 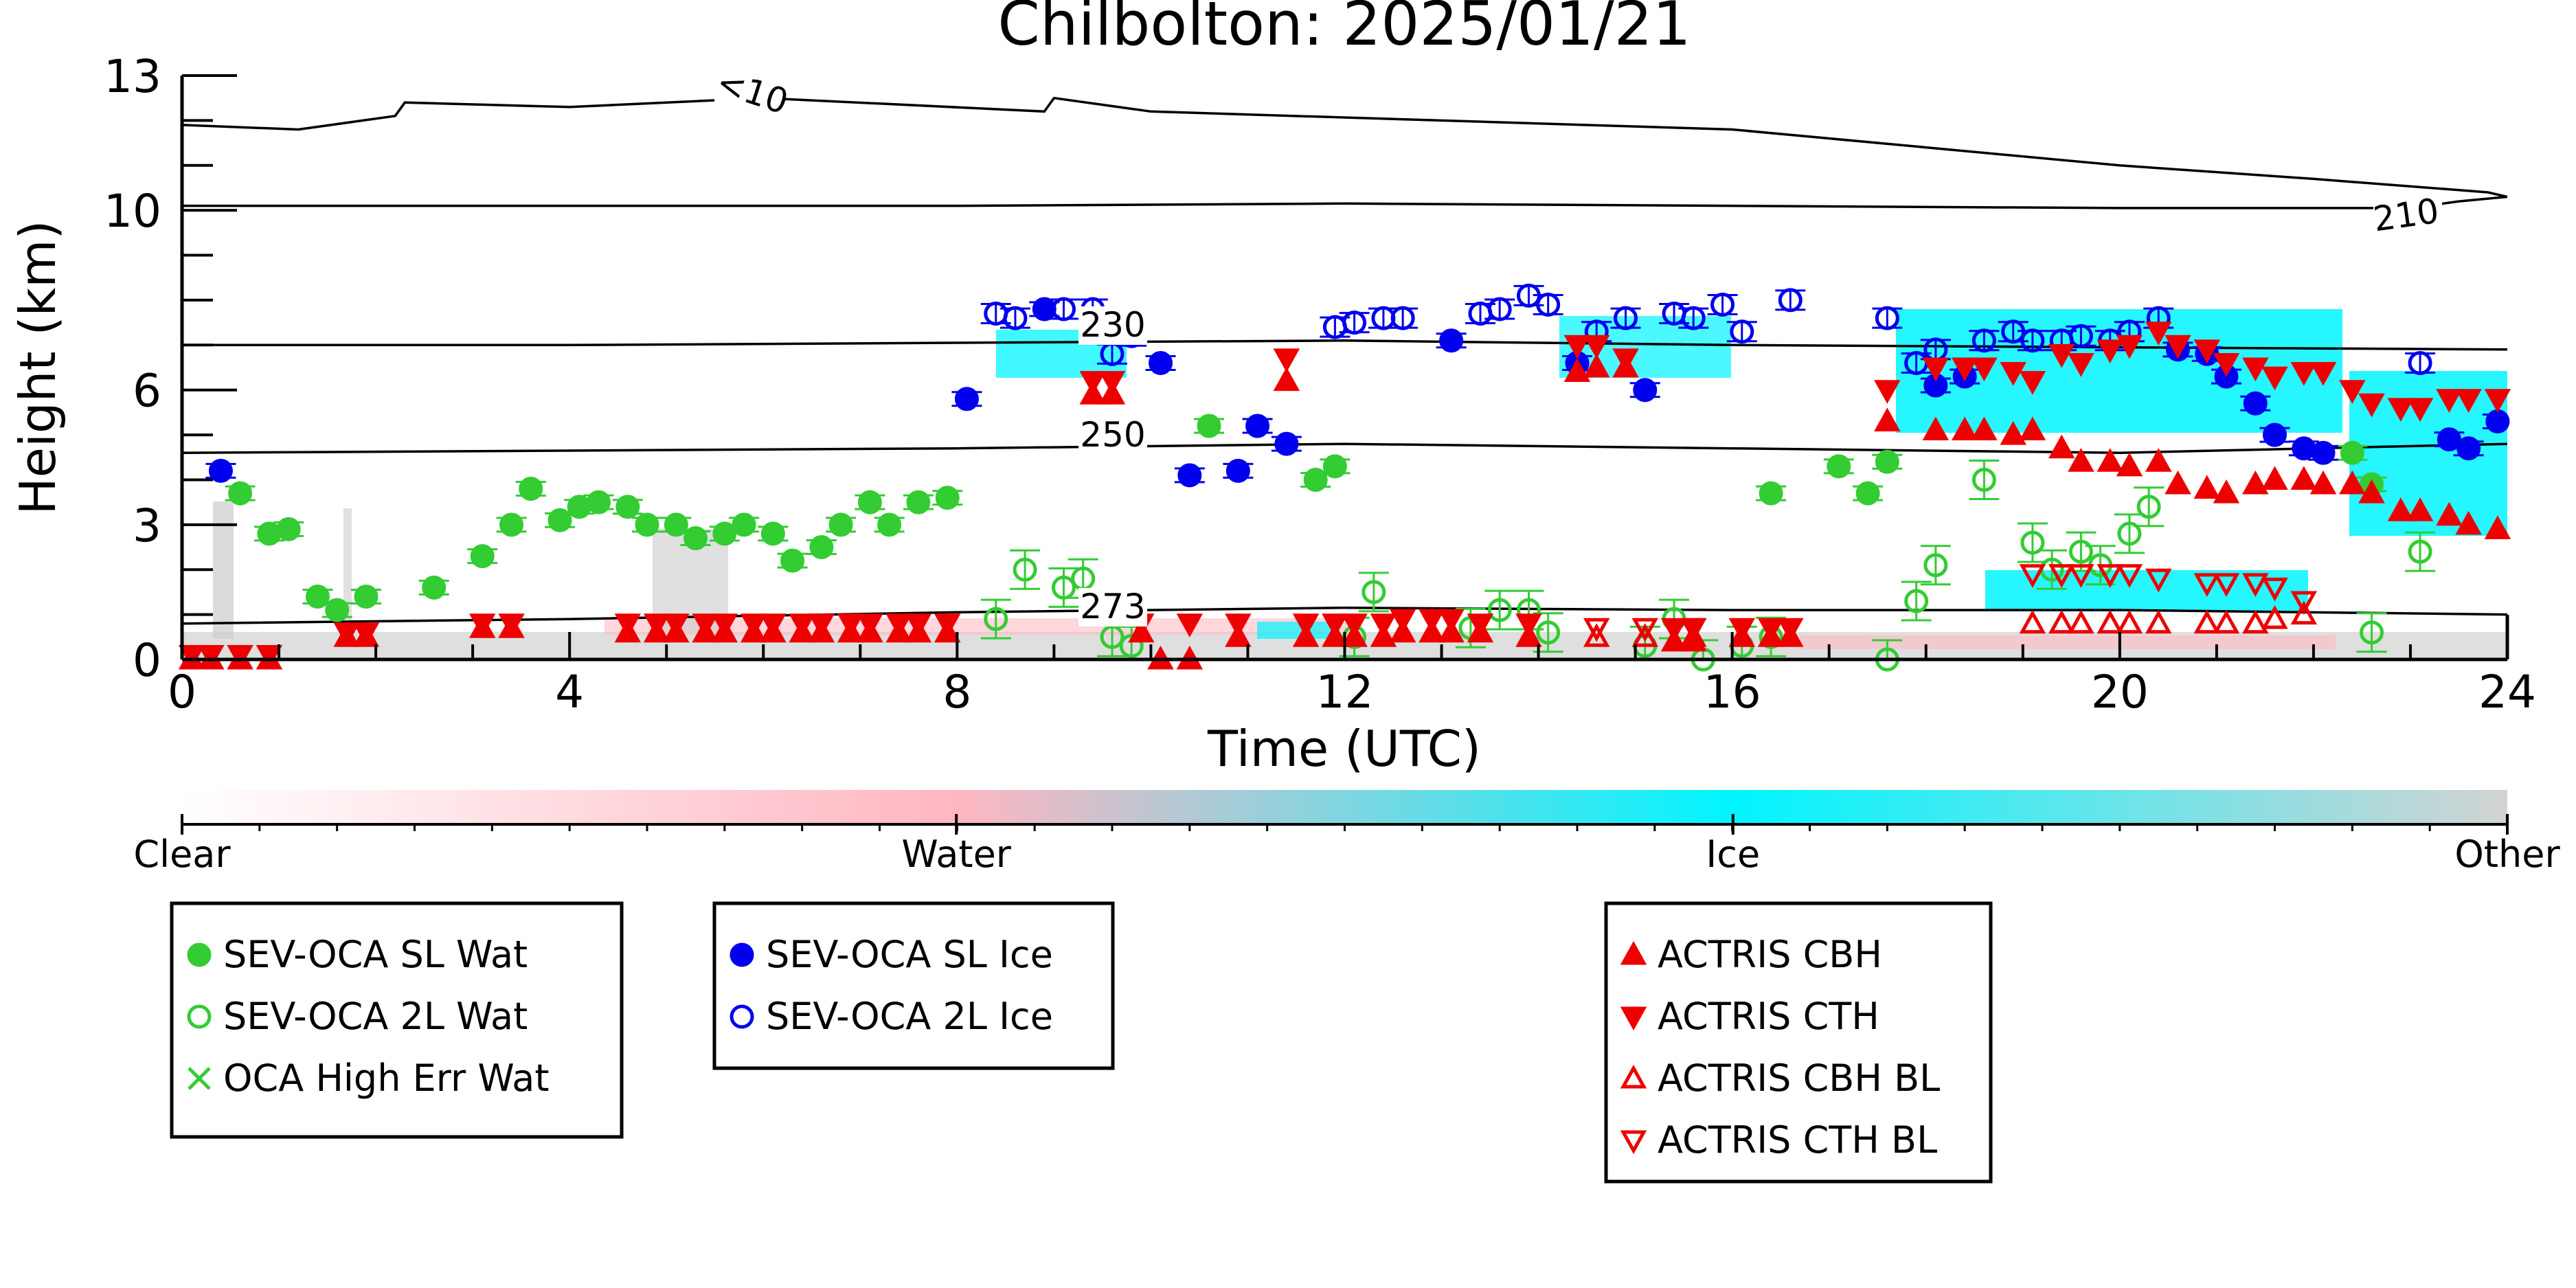 What do you see at coordinates (132, 76) in the screenshot?
I see `y-tick-label: 13` at bounding box center [132, 76].